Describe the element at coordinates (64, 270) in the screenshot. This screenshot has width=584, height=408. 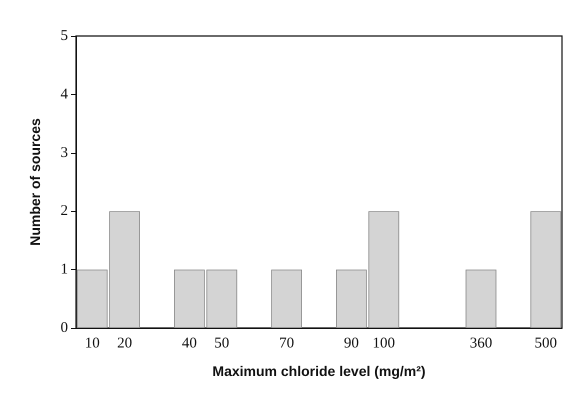
I see `y-tick-label: 1` at that location.